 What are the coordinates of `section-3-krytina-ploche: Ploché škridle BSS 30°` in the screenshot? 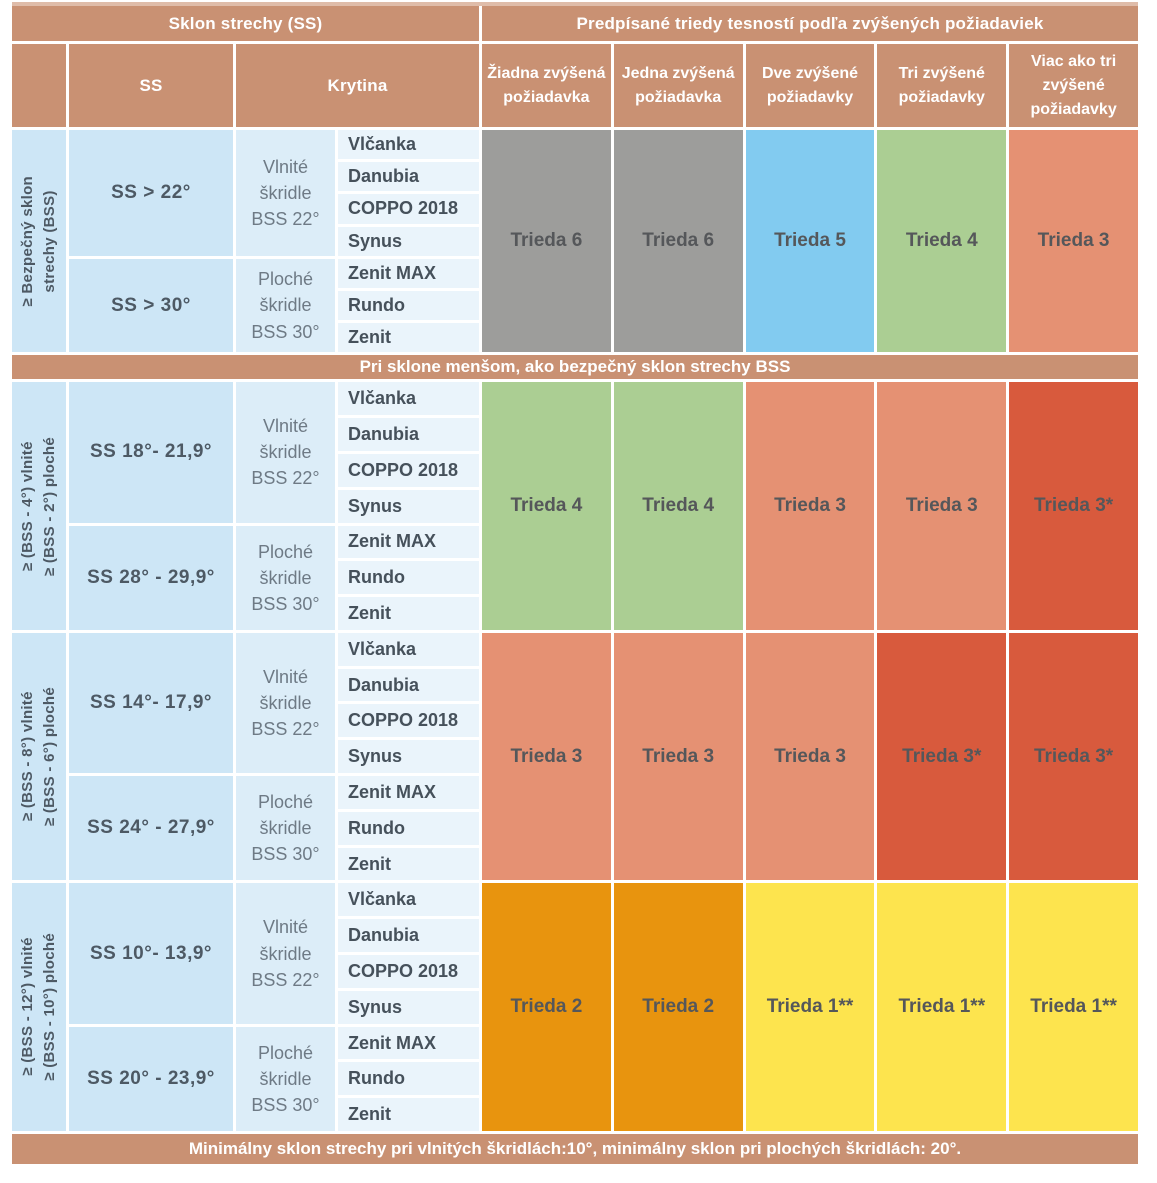 It's located at (285, 828).